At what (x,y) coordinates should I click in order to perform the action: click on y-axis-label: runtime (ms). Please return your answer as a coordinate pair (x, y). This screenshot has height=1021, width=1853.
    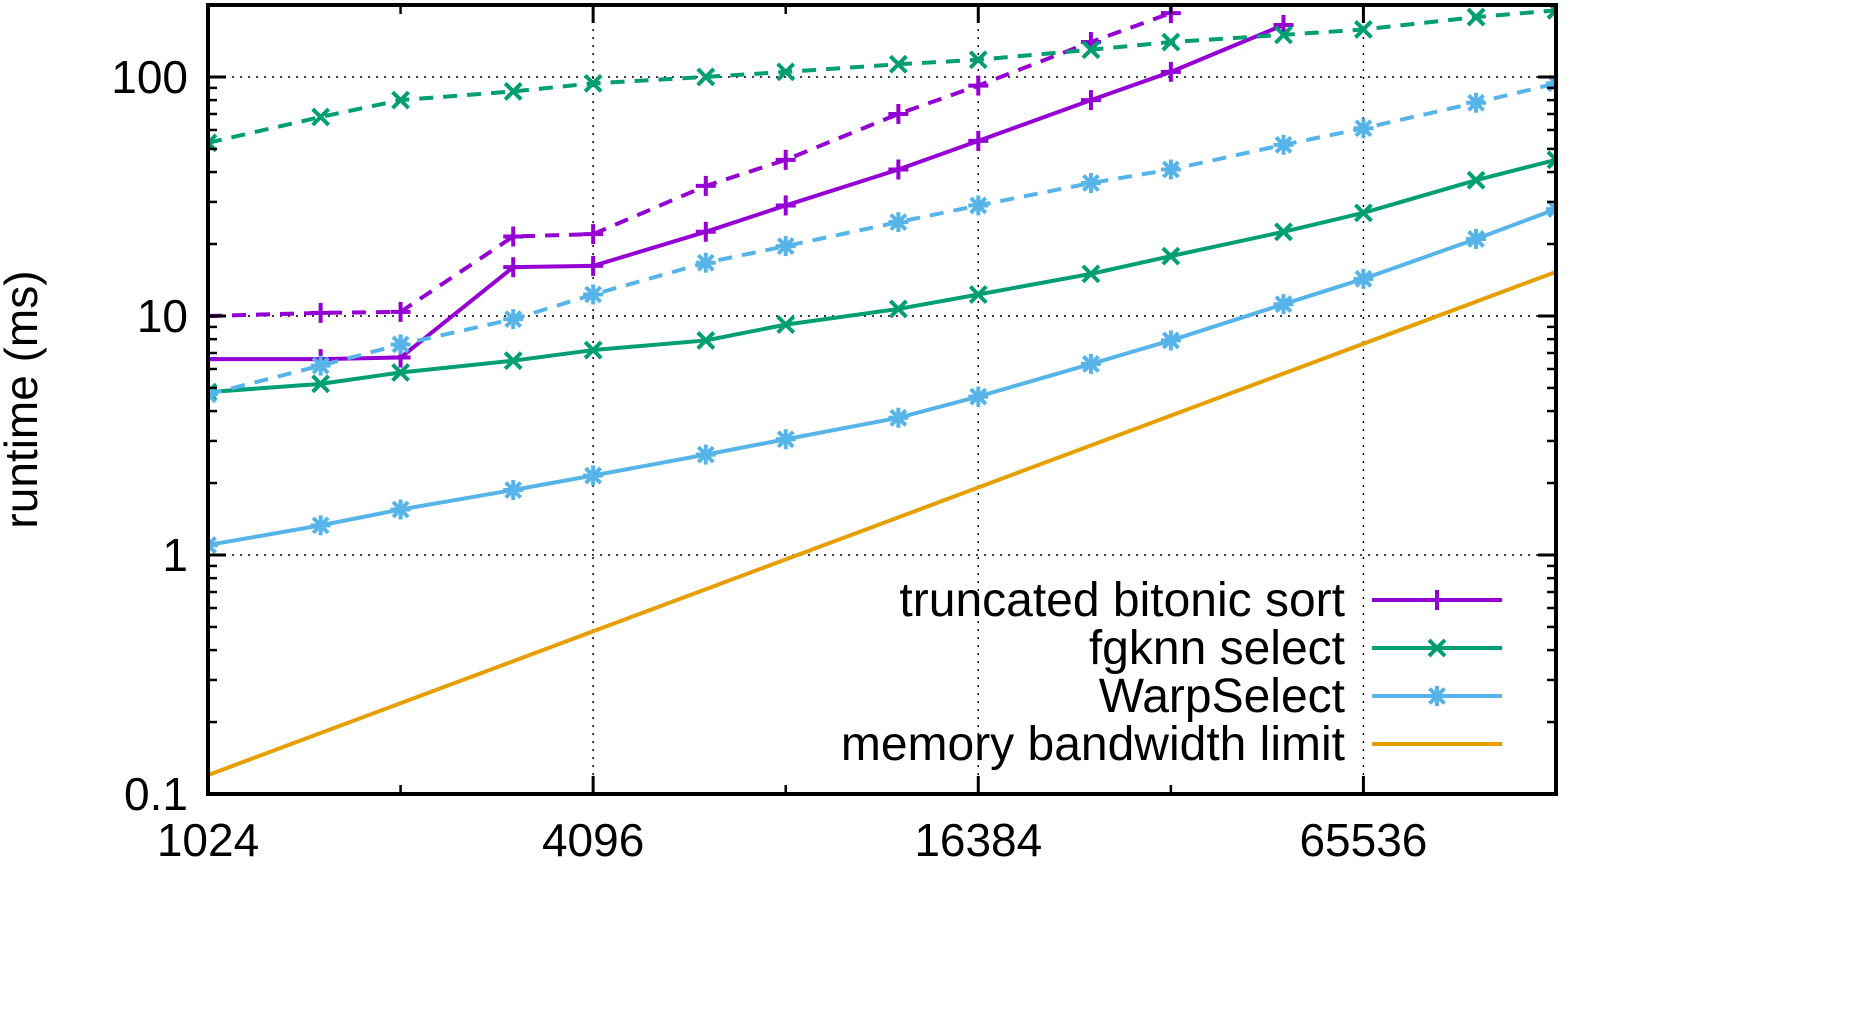
    Looking at the image, I should click on (23, 399).